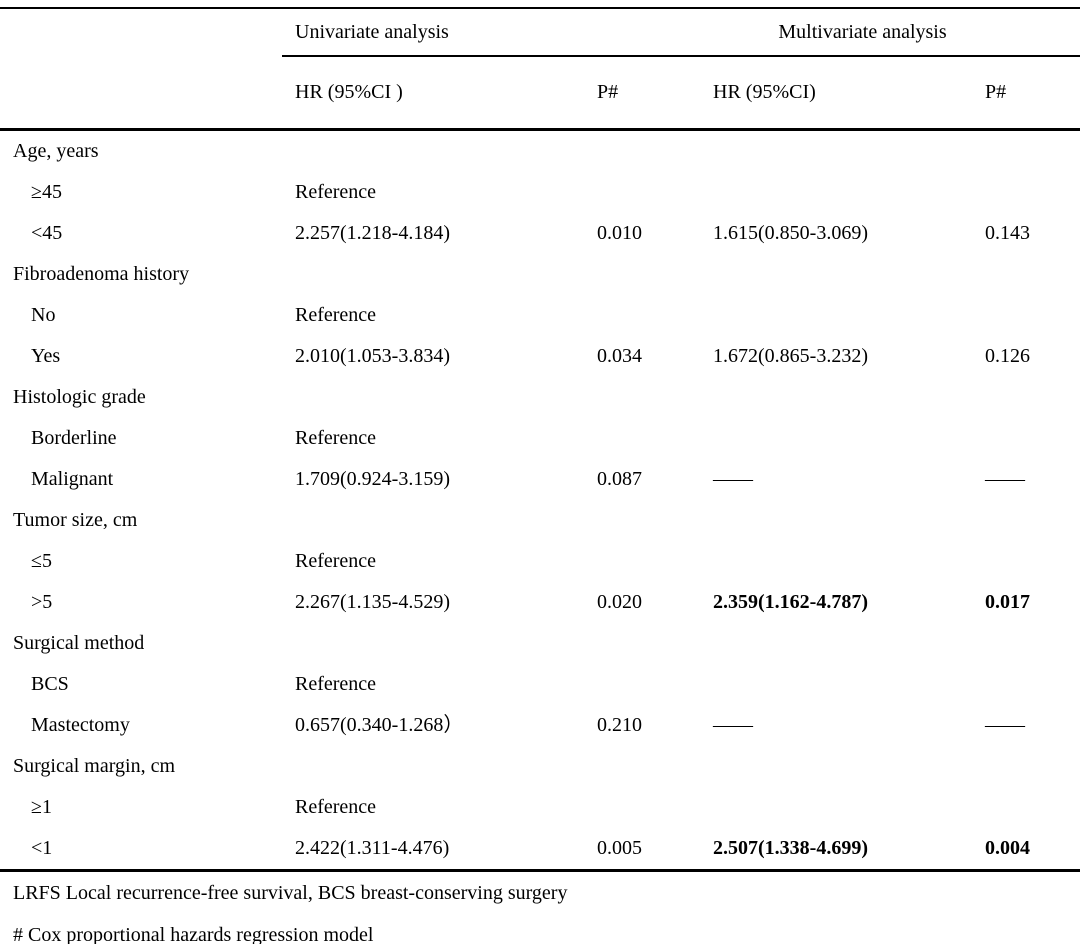 Image resolution: width=1080 pixels, height=944 pixels. I want to click on row-label: <45, so click(47, 233).